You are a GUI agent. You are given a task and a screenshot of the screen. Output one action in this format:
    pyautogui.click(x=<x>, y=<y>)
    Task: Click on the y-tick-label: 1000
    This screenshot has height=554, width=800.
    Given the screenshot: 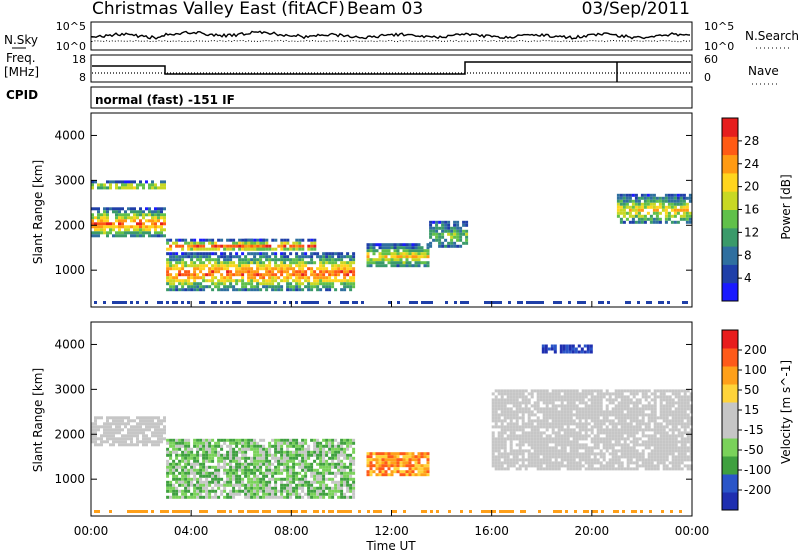 What is the action you would take?
    pyautogui.click(x=69, y=479)
    